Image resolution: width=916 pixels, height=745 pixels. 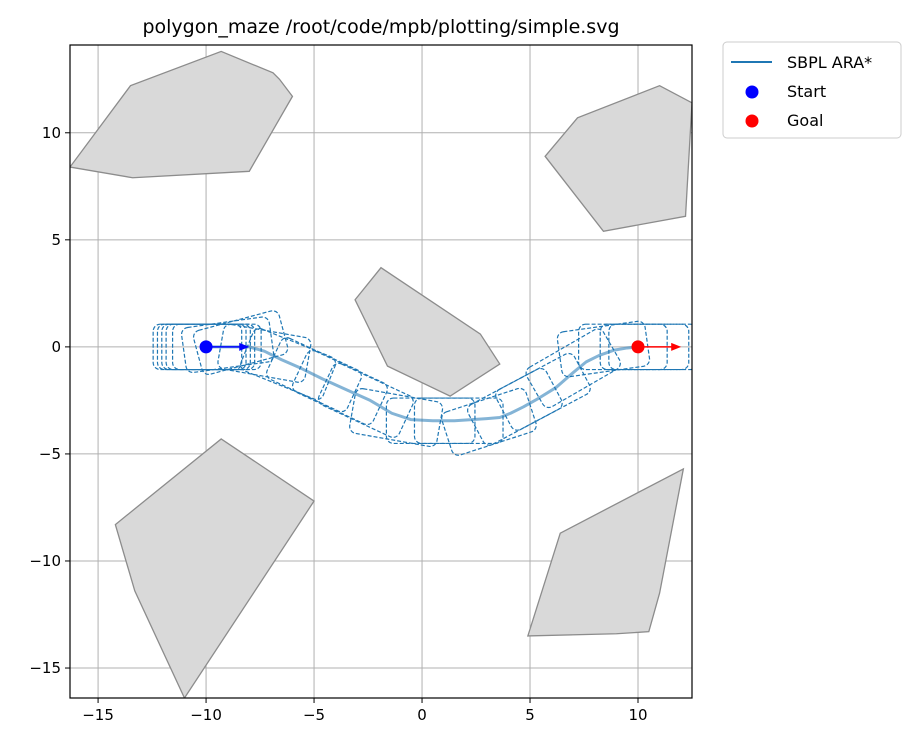 What do you see at coordinates (98, 715) in the screenshot?
I see `x-tick-label-0: −15` at bounding box center [98, 715].